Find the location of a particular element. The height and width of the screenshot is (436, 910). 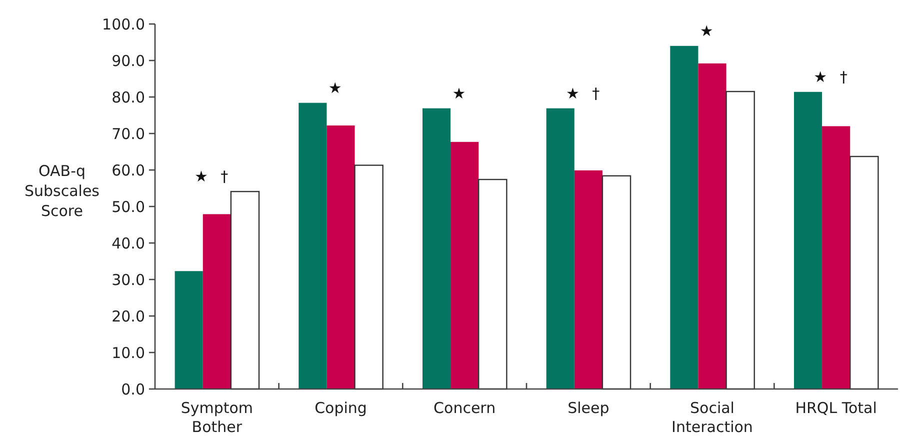

x-tick-label: Symptom Bother is located at coordinates (217, 417).